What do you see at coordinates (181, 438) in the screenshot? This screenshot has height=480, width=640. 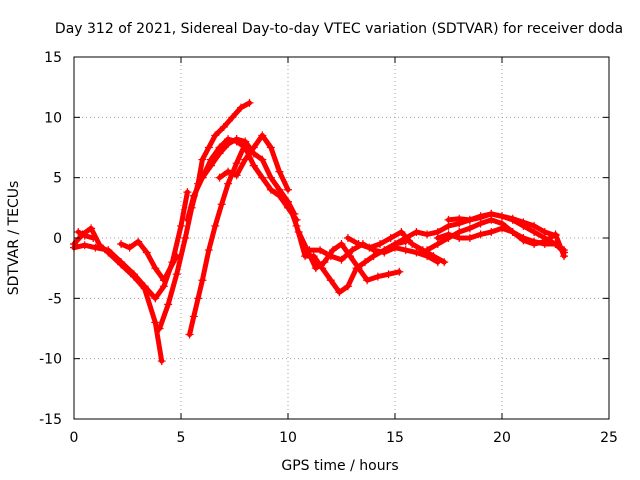 I see `x-tick-label: 5` at bounding box center [181, 438].